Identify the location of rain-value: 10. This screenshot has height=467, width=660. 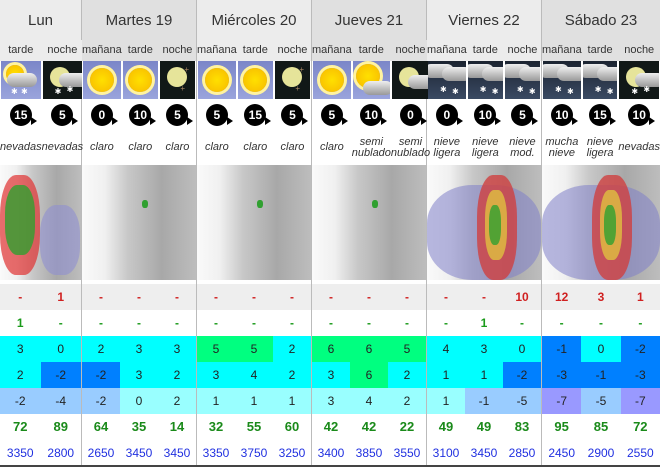
(522, 297).